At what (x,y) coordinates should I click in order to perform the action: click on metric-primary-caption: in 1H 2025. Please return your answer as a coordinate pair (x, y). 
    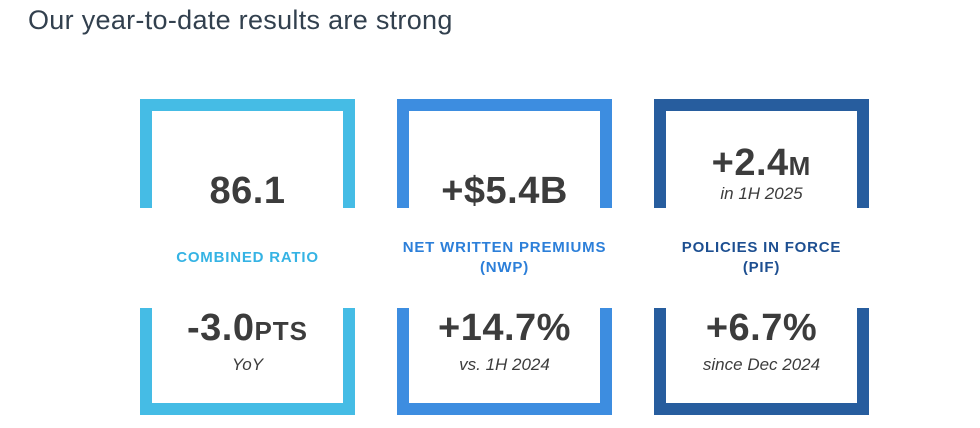
    Looking at the image, I should click on (761, 193).